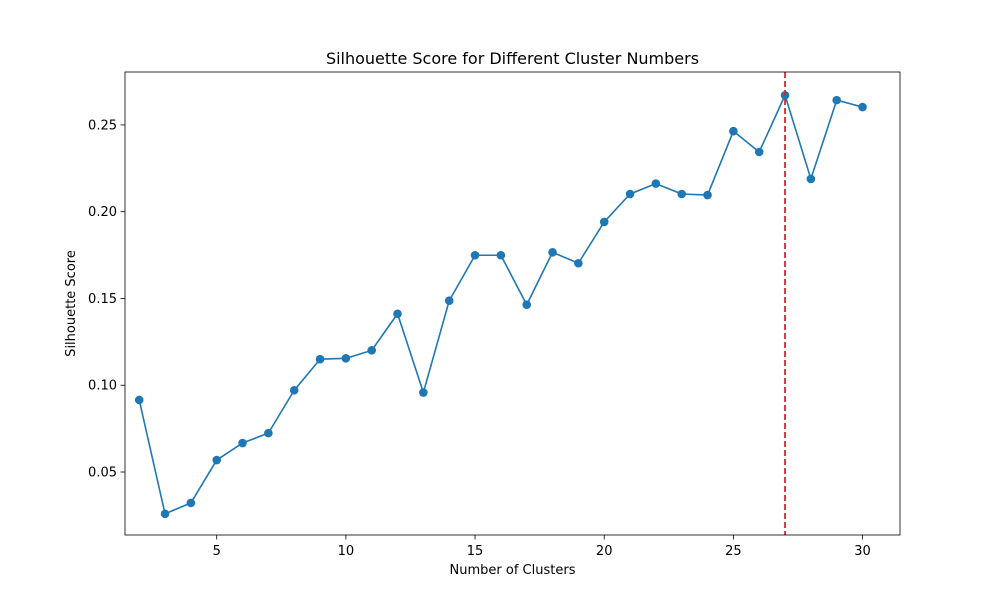 The width and height of the screenshot is (1000, 600). What do you see at coordinates (102, 473) in the screenshot?
I see `y-tick-label: 0.05` at bounding box center [102, 473].